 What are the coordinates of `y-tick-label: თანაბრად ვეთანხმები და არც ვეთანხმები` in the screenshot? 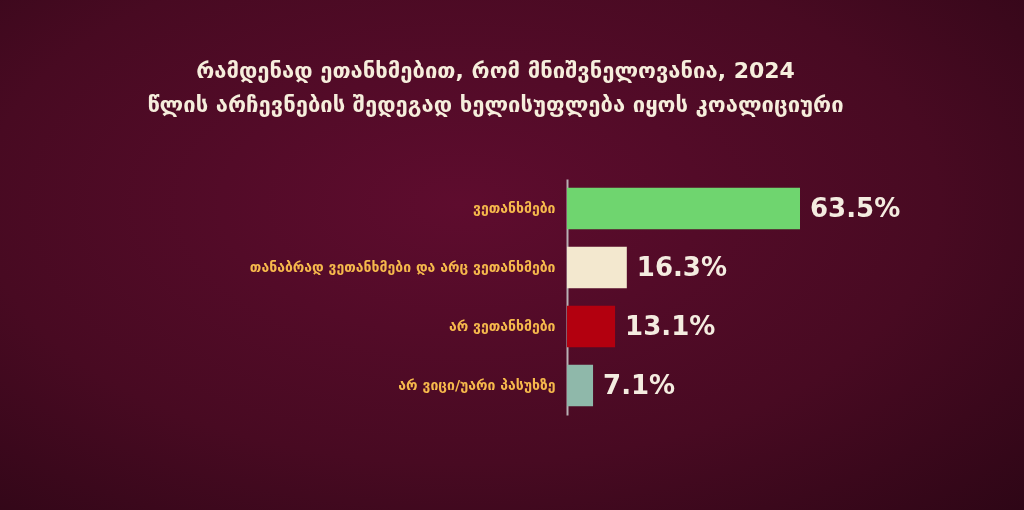 It's located at (402, 266).